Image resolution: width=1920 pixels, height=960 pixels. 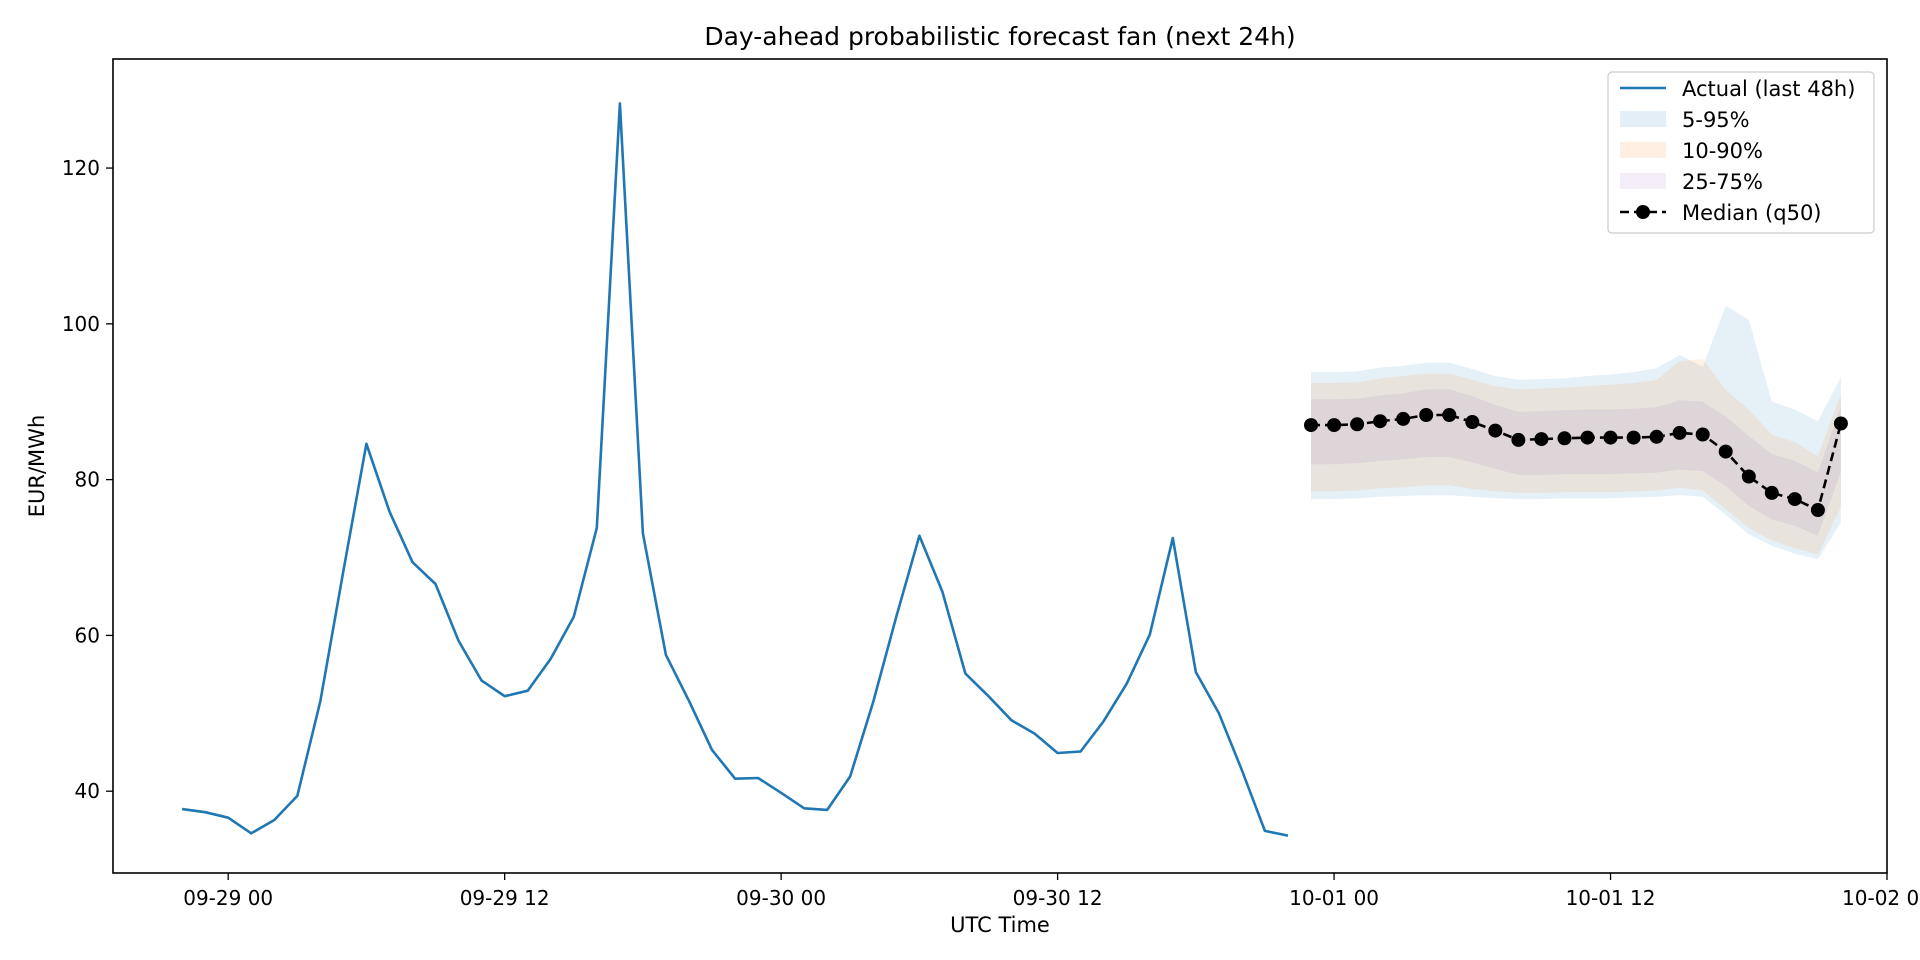 I want to click on x-axis-label: UTC Time, so click(x=1000, y=925).